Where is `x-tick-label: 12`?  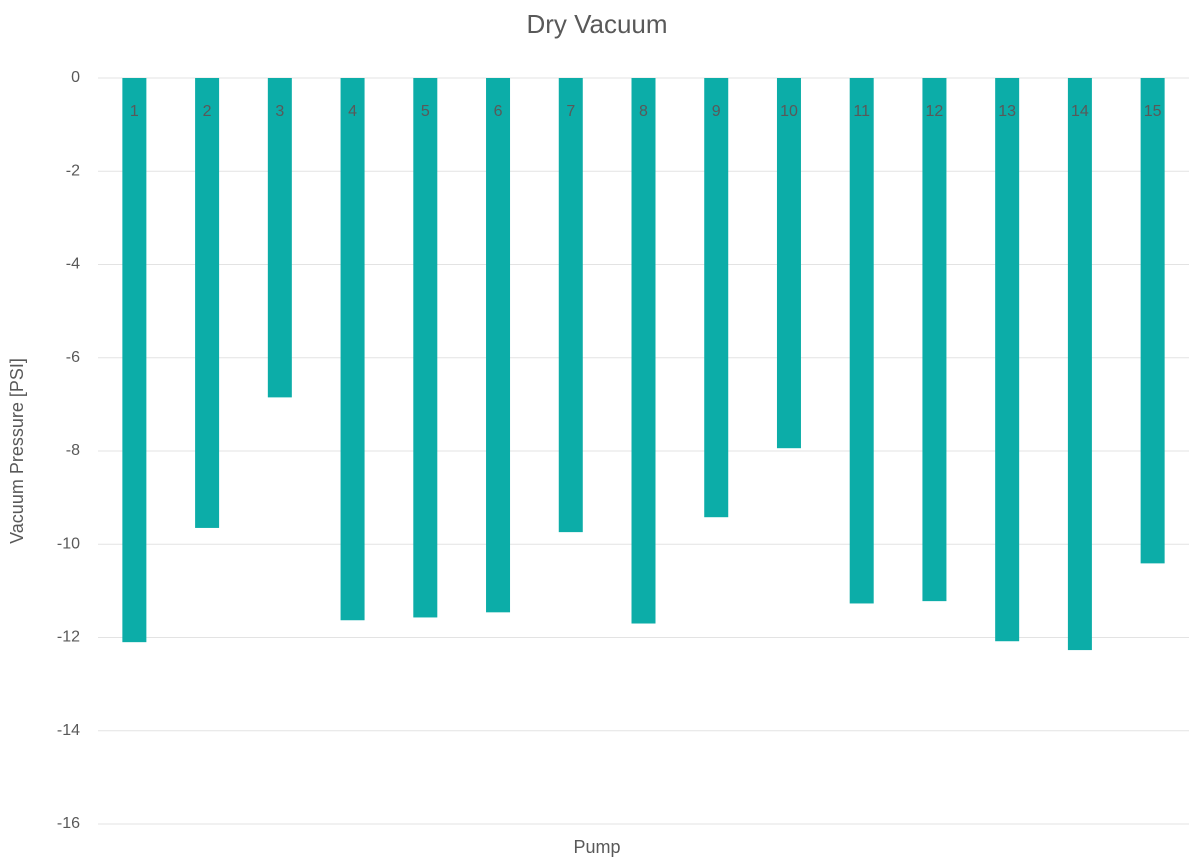 x-tick-label: 12 is located at coordinates (935, 111).